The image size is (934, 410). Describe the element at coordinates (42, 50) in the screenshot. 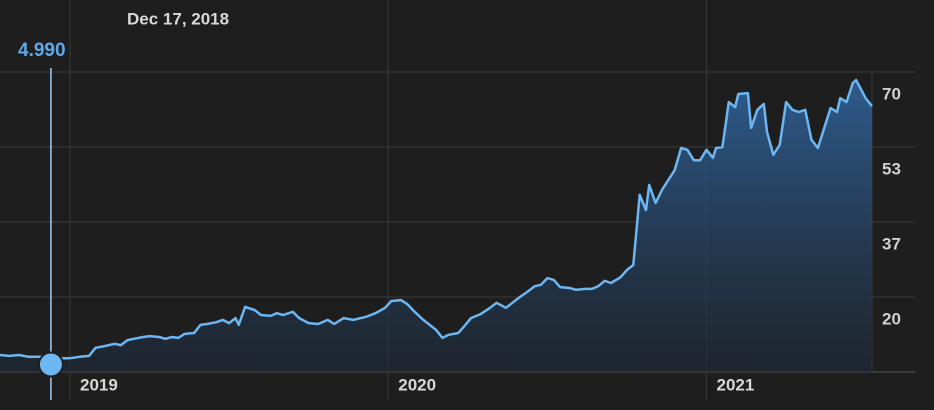

I see `selection-value: 4.990` at that location.